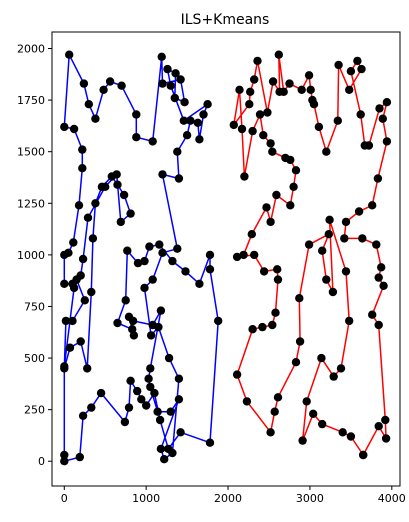 The height and width of the screenshot is (522, 409). What do you see at coordinates (146, 498) in the screenshot?
I see `x-tick-label: 1000` at bounding box center [146, 498].